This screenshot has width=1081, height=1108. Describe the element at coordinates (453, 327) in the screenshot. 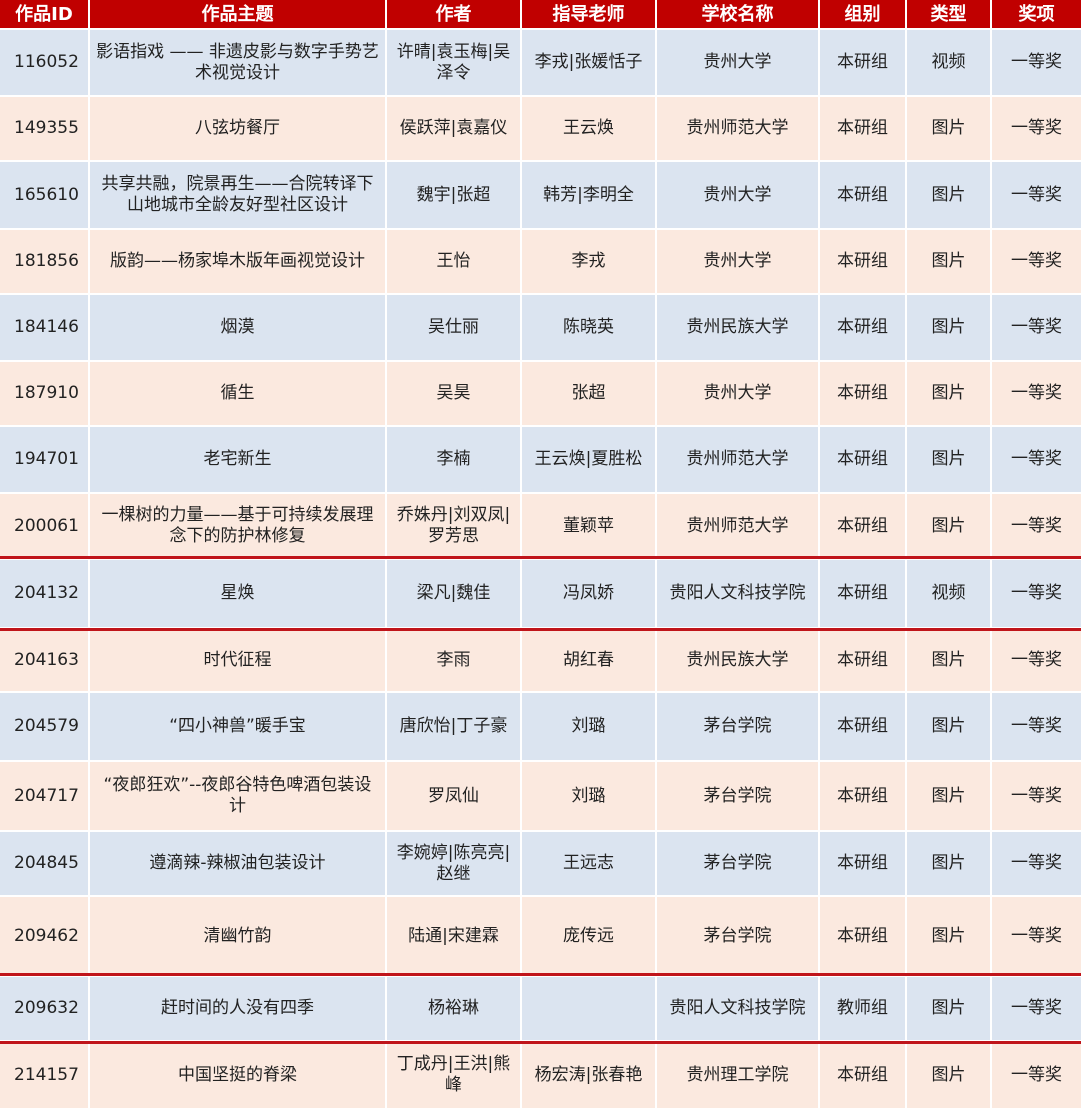

I see `cell-authors: 吴仕丽` at that location.